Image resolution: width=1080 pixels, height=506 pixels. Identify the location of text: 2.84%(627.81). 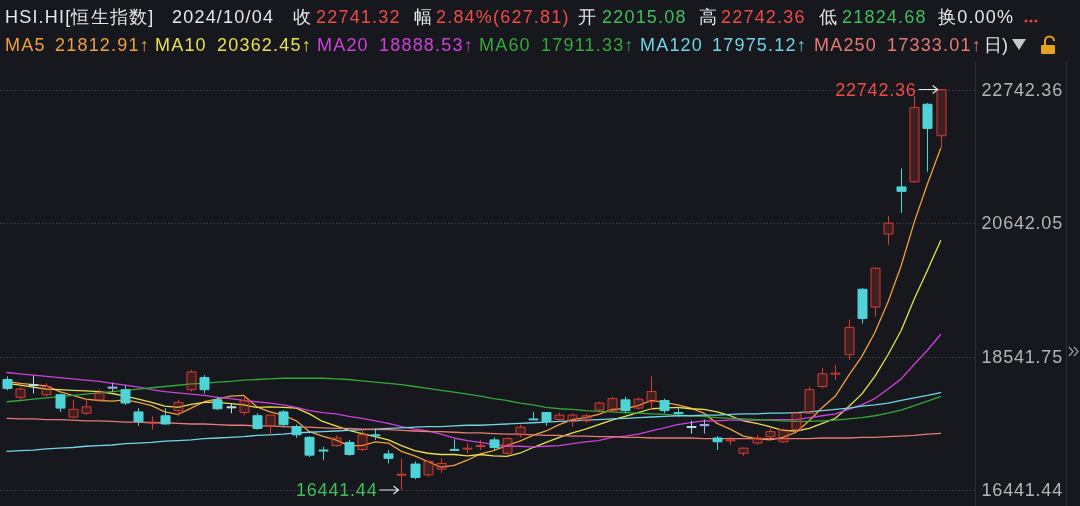
(503, 17).